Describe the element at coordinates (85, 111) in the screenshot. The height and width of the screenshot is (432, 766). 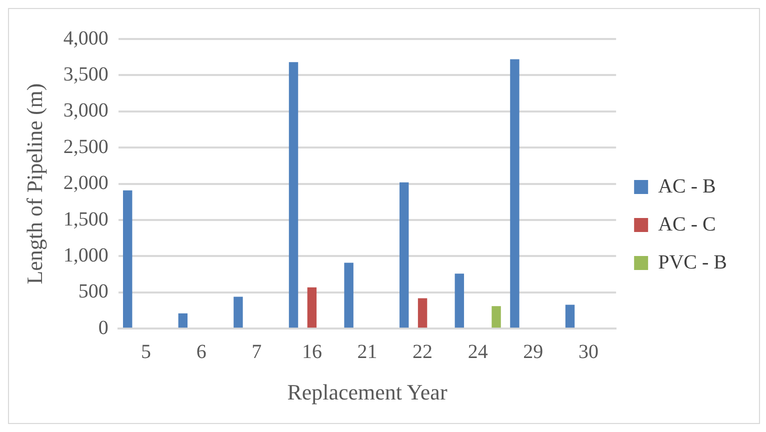
I see `y-tick-label: 3,000` at that location.